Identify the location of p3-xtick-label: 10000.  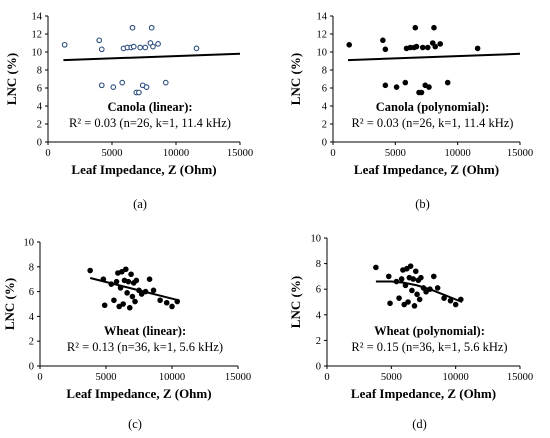
(172, 377).